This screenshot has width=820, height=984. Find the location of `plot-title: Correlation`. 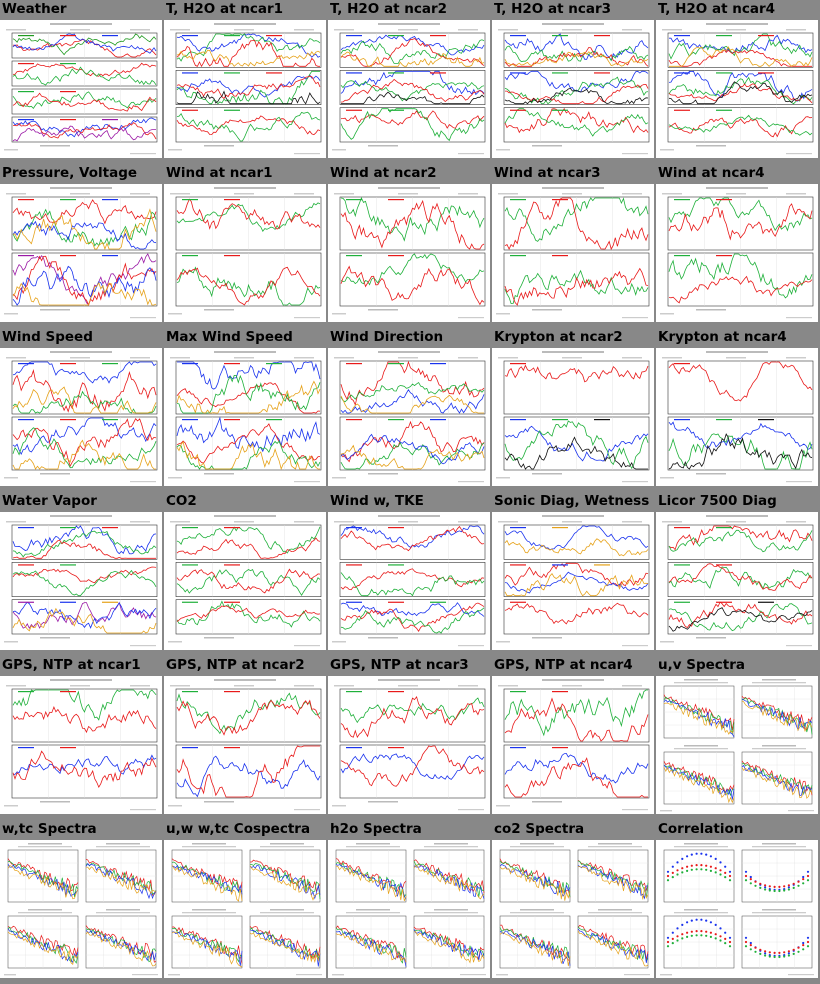

plot-title: Correlation is located at coordinates (701, 829).